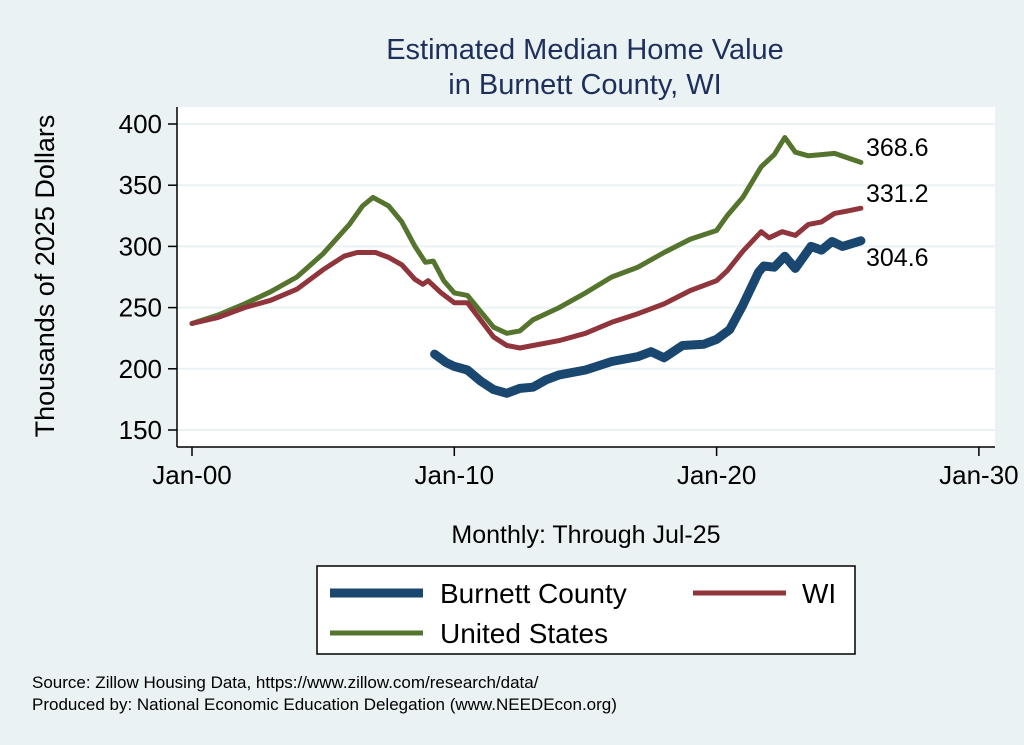 The image size is (1024, 745). What do you see at coordinates (979, 475) in the screenshot?
I see `x-tick-label: Jan-30` at bounding box center [979, 475].